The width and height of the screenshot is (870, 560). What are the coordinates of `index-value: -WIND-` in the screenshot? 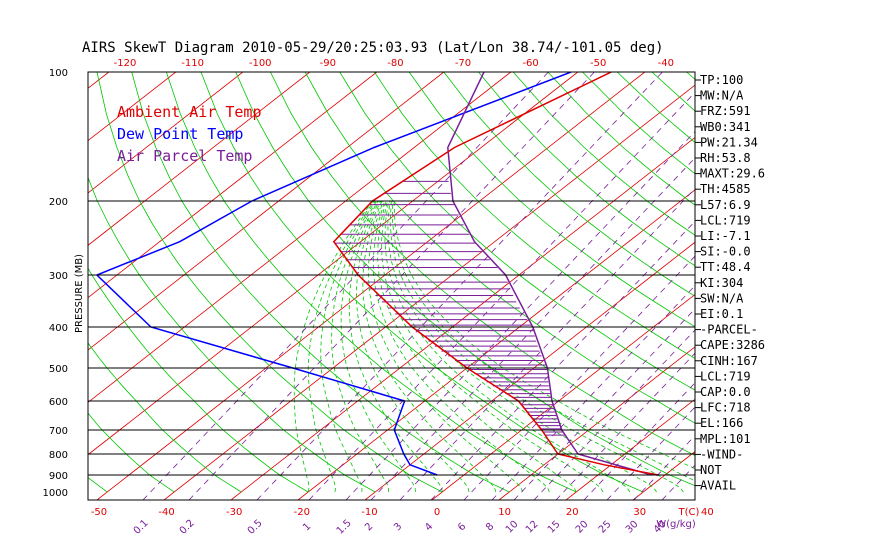 It's located at (721, 454).